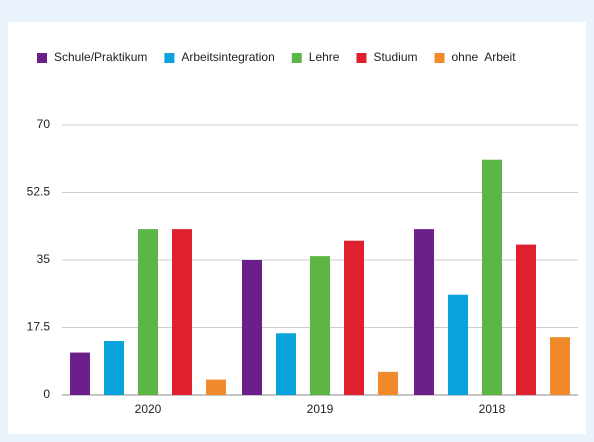  What do you see at coordinates (46, 394) in the screenshot?
I see `y-tick-label: 0` at bounding box center [46, 394].